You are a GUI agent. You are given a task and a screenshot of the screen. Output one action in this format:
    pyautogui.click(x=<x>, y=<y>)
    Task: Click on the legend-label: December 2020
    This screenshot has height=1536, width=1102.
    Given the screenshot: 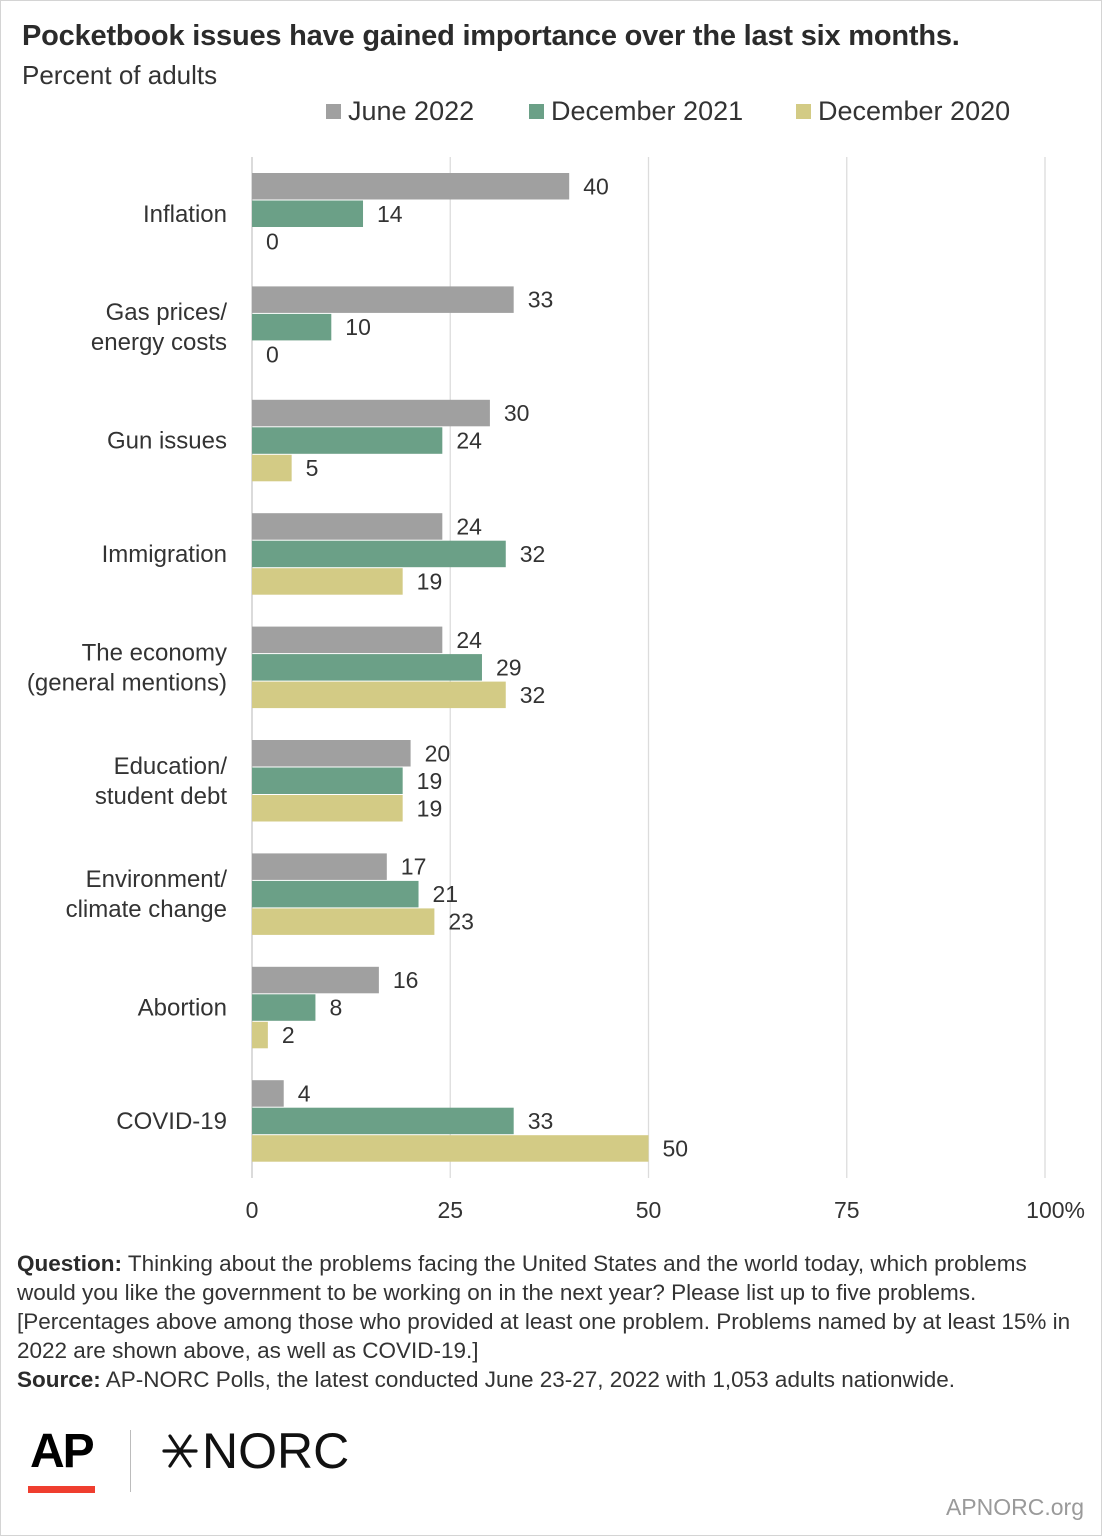 What is the action you would take?
    pyautogui.click(x=914, y=111)
    